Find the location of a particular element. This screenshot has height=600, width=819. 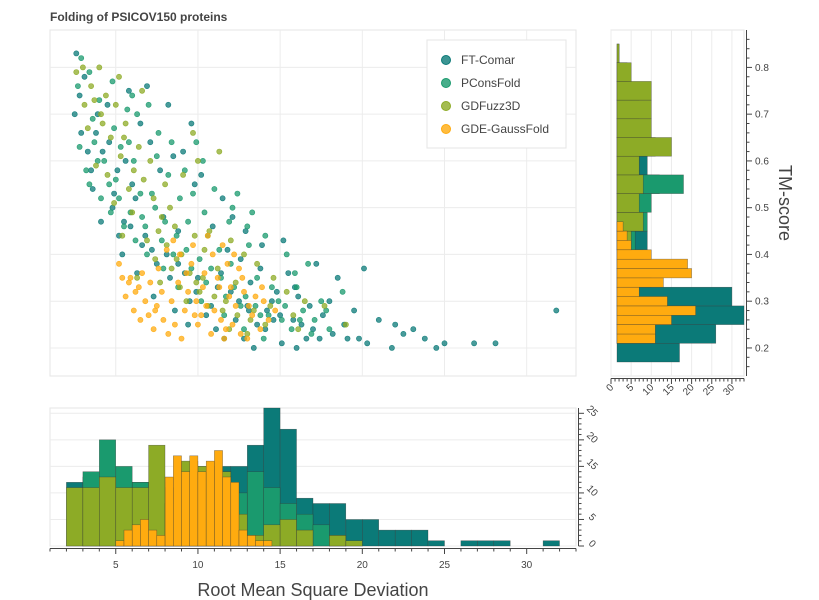

tm-score-count-tick-label: 5 is located at coordinates (631, 388).